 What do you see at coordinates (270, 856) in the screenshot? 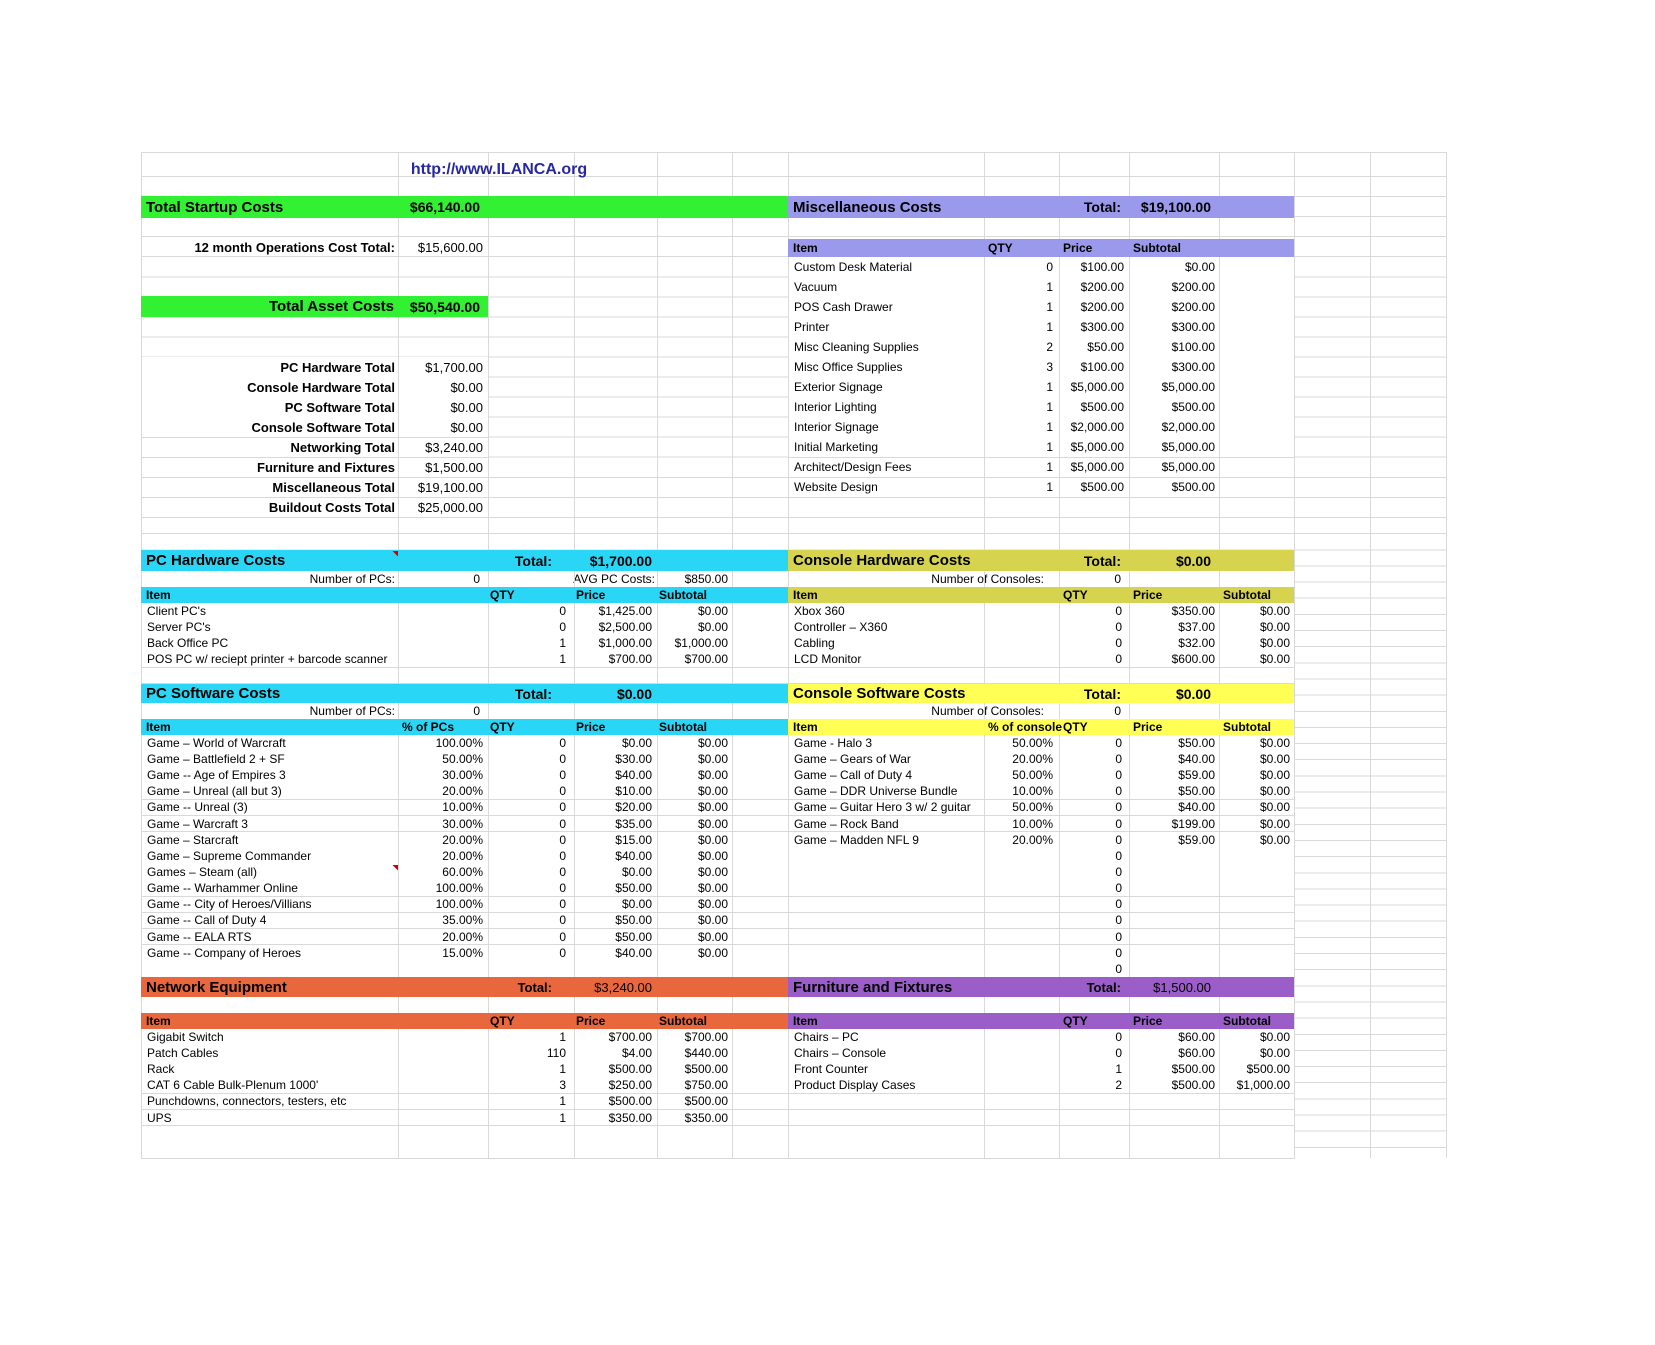
I see `item-cell: Game – Supreme Commander` at bounding box center [270, 856].